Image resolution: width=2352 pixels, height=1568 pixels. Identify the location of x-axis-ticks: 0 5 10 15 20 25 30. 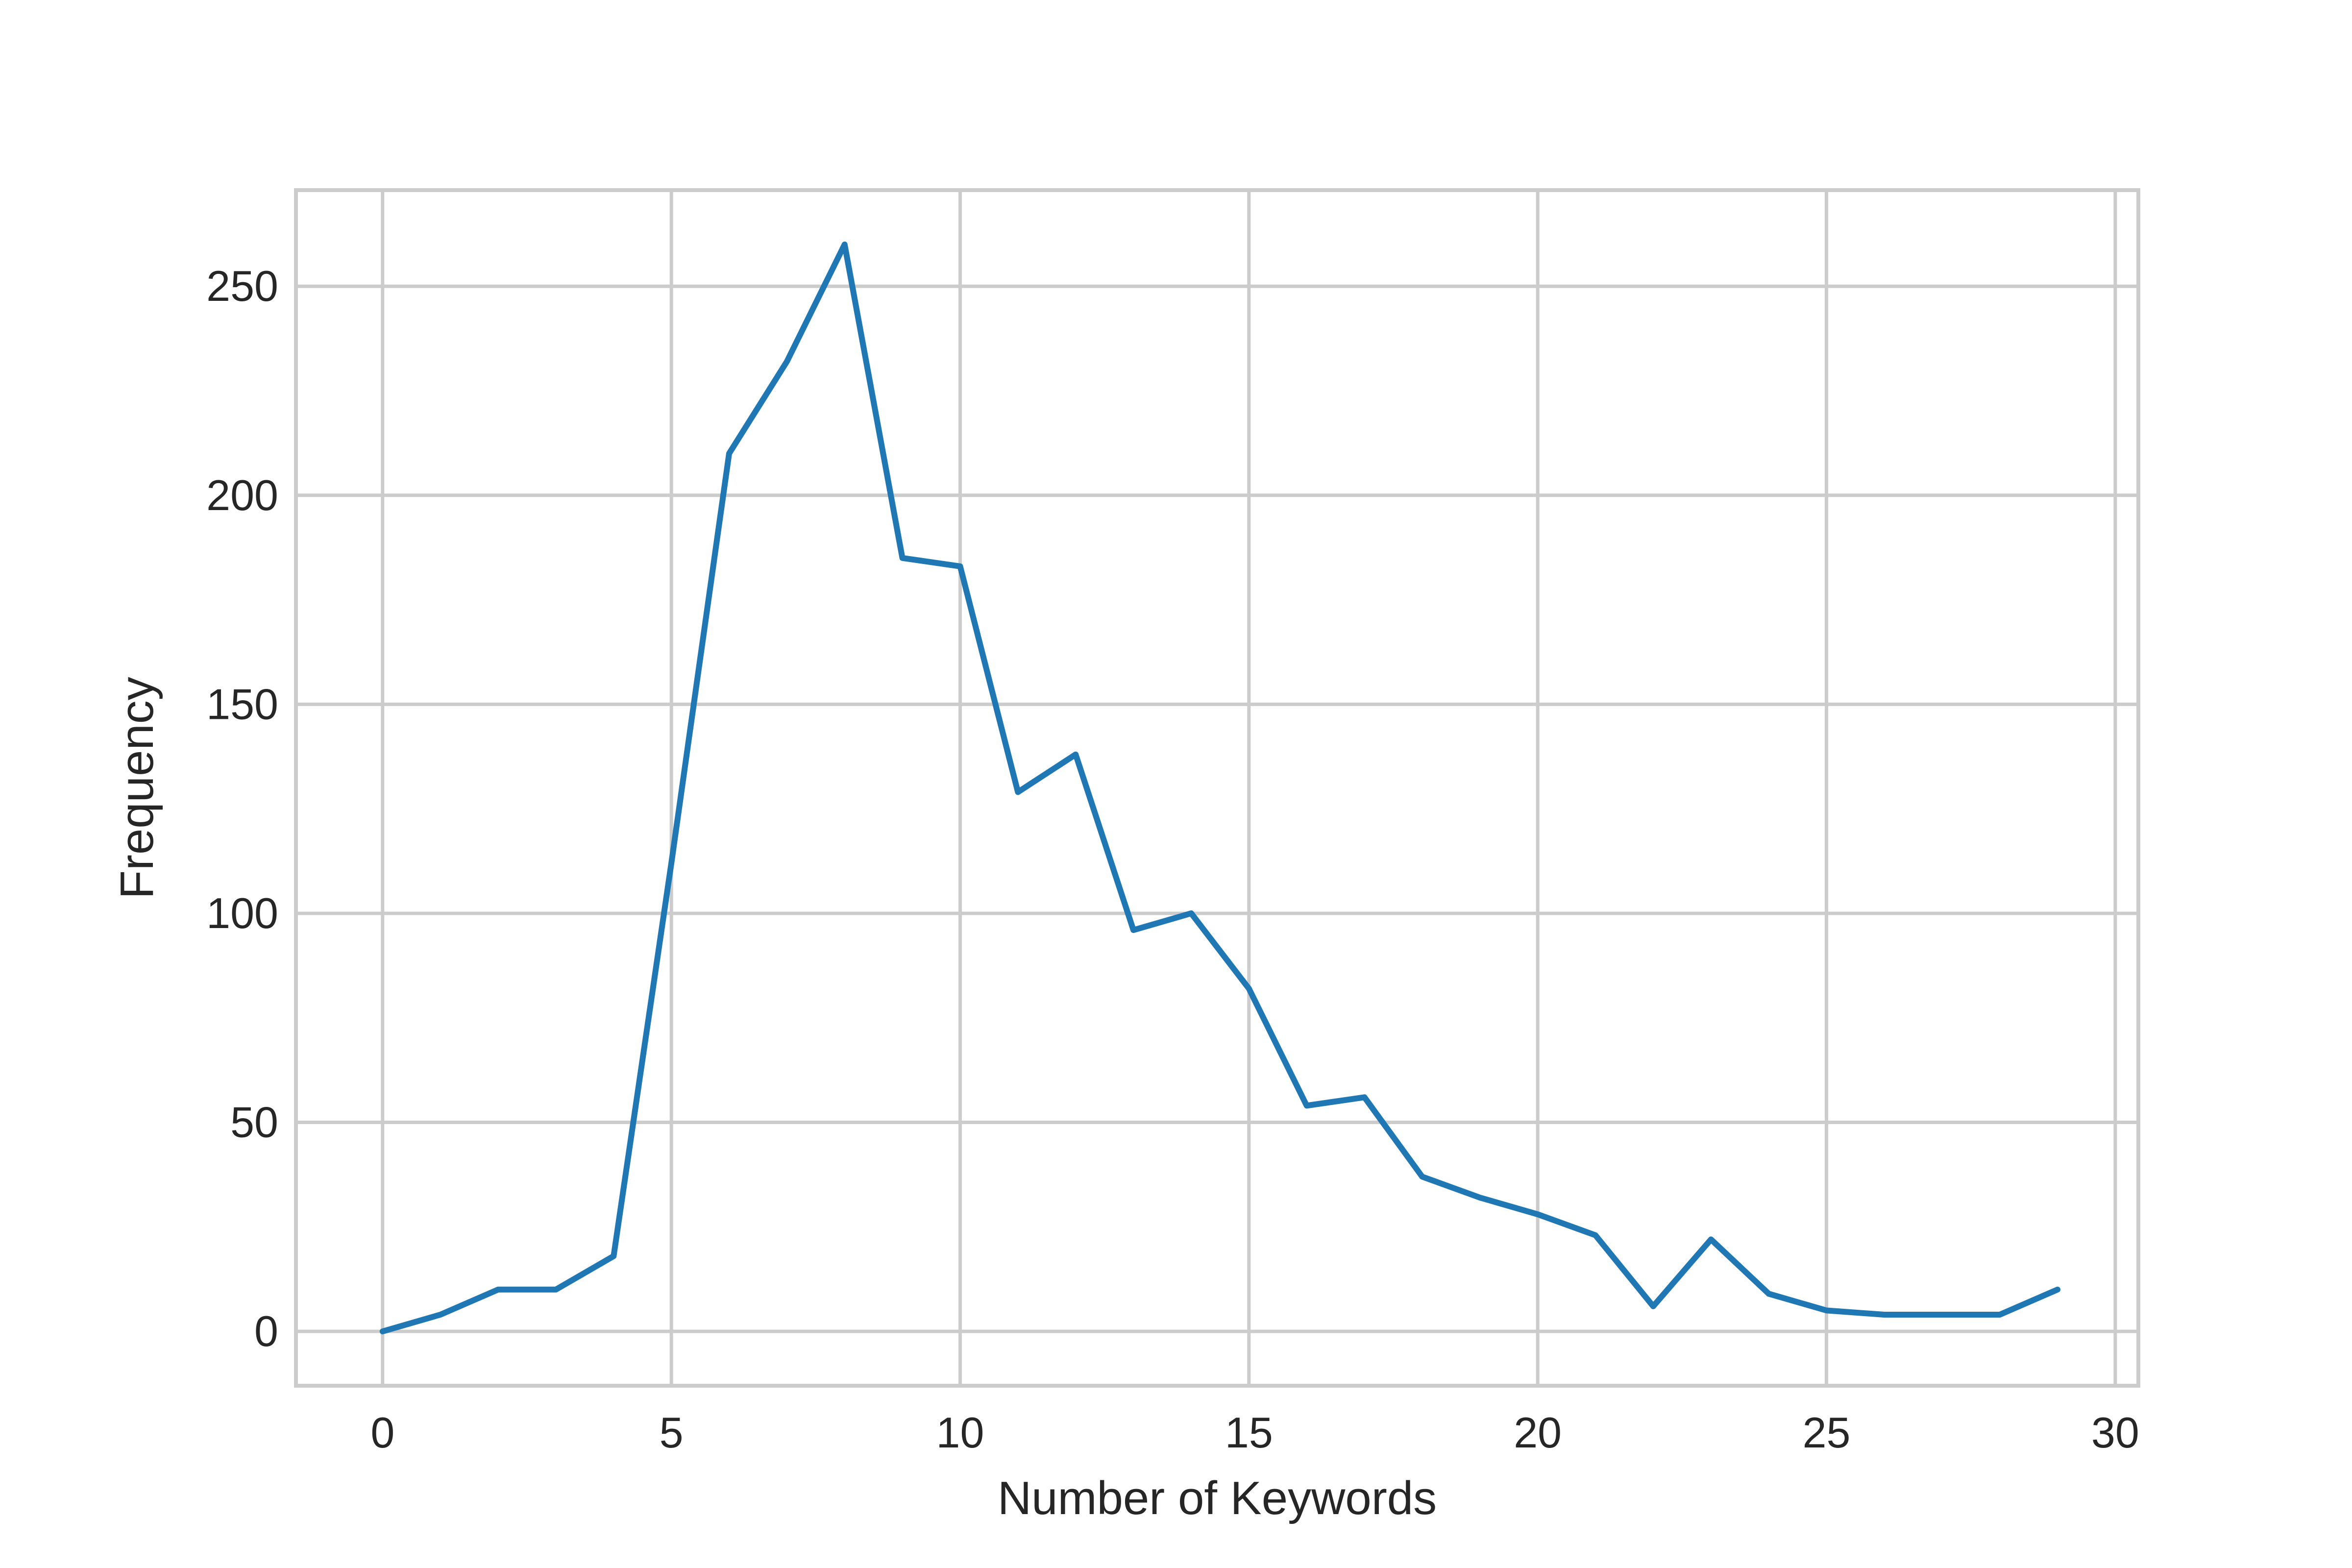
(1254, 1432).